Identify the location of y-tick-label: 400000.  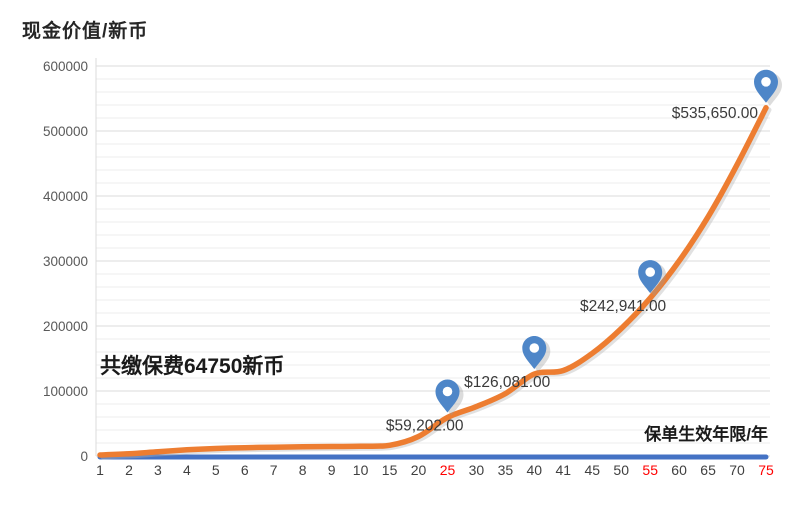
(65, 196).